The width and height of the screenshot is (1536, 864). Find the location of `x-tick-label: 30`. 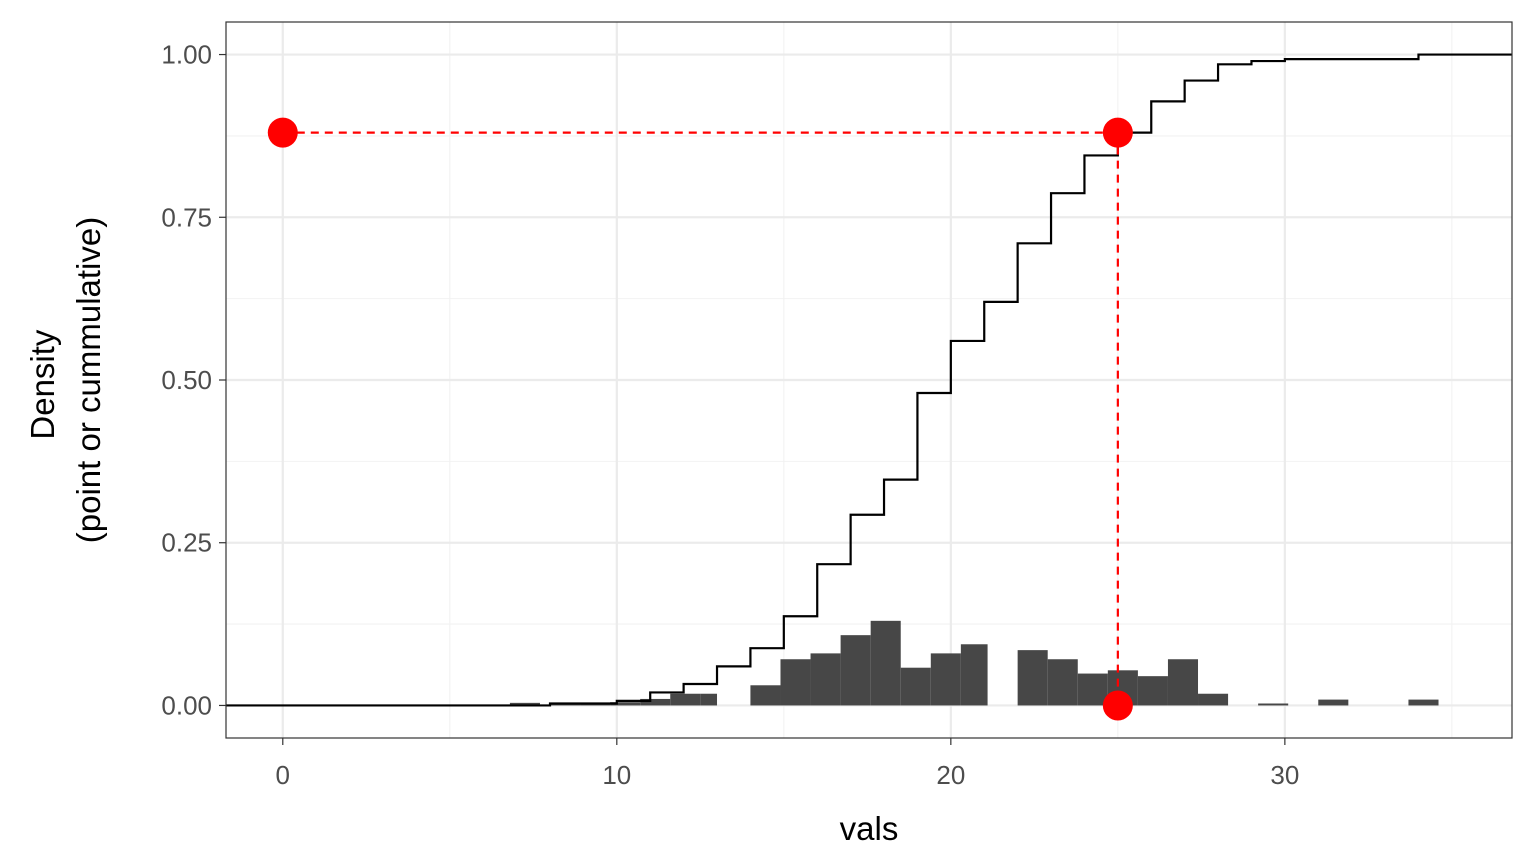

x-tick-label: 30 is located at coordinates (1284, 775).